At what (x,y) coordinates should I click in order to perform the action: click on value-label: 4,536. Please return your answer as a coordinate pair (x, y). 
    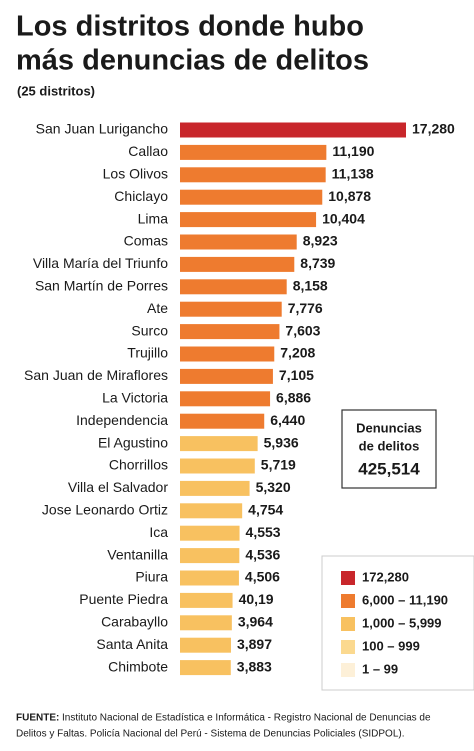
    Looking at the image, I should click on (262, 554).